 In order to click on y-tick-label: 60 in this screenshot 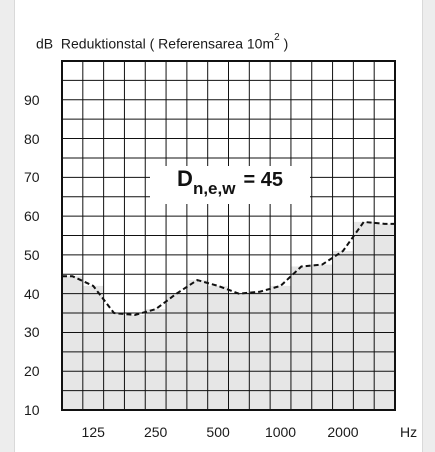, I will do `click(32, 216)`.